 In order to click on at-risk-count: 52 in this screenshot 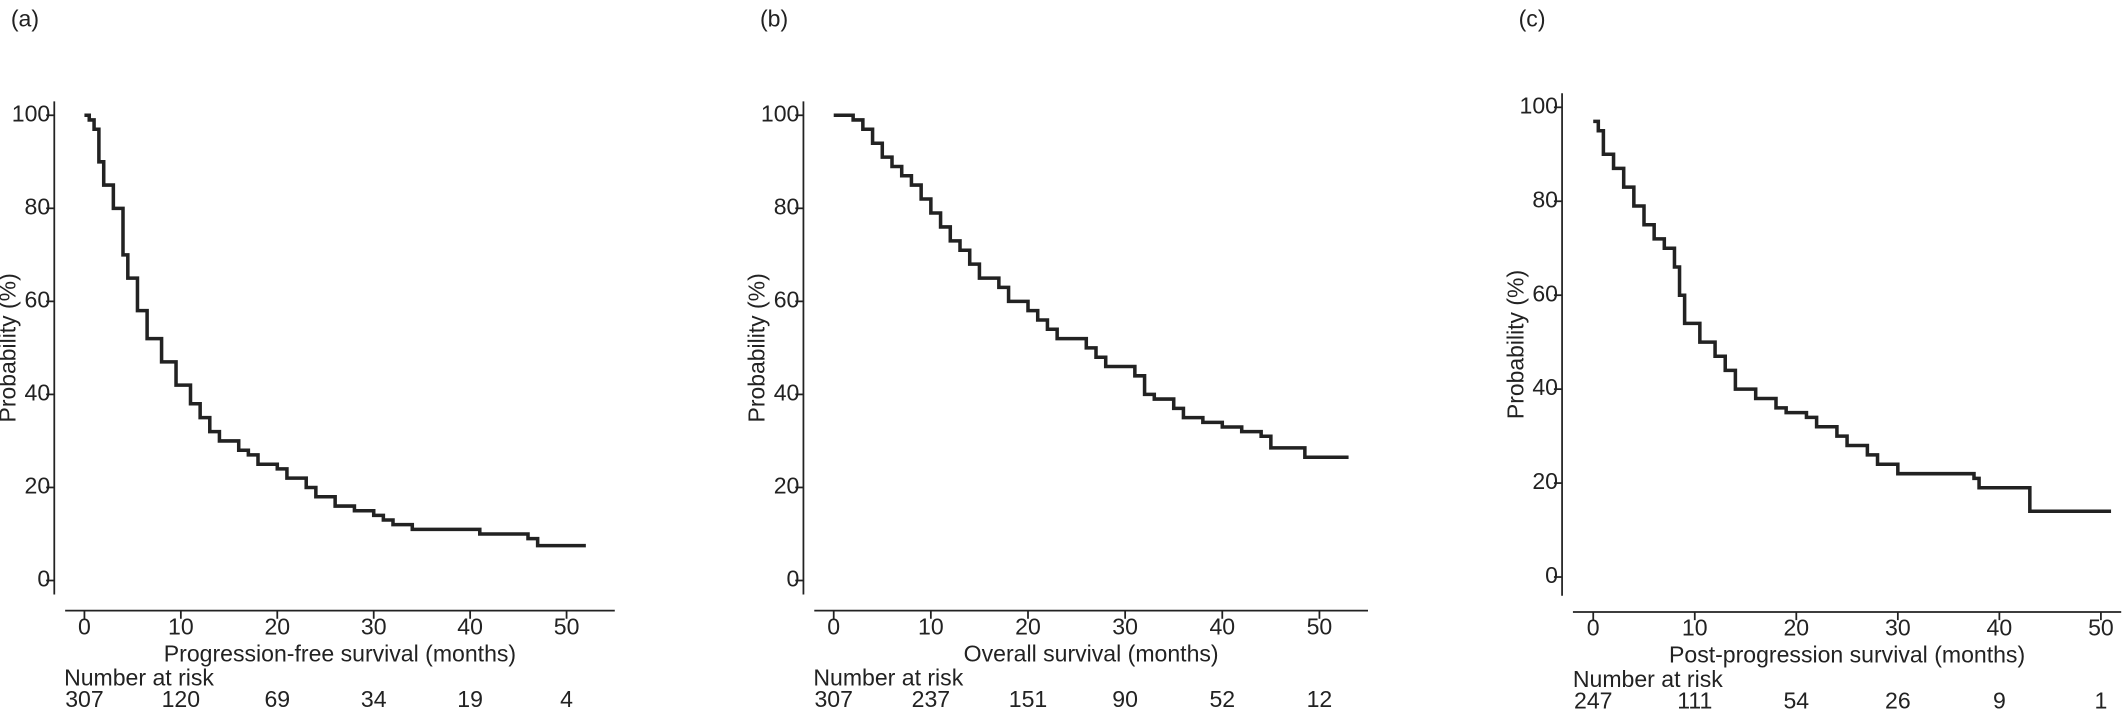, I will do `click(1222, 699)`.